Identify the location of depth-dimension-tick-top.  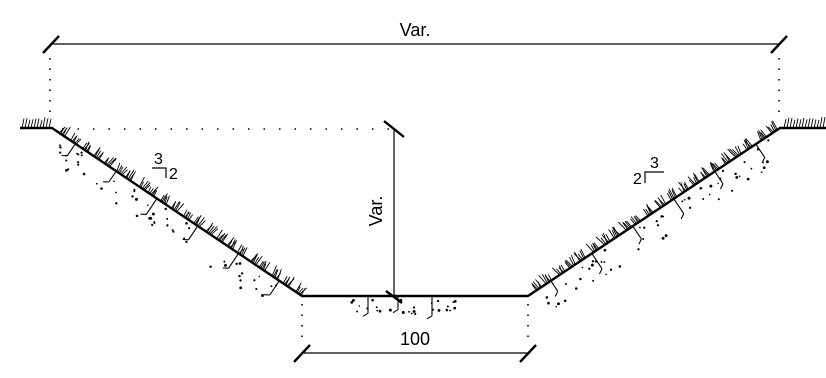
(394, 129).